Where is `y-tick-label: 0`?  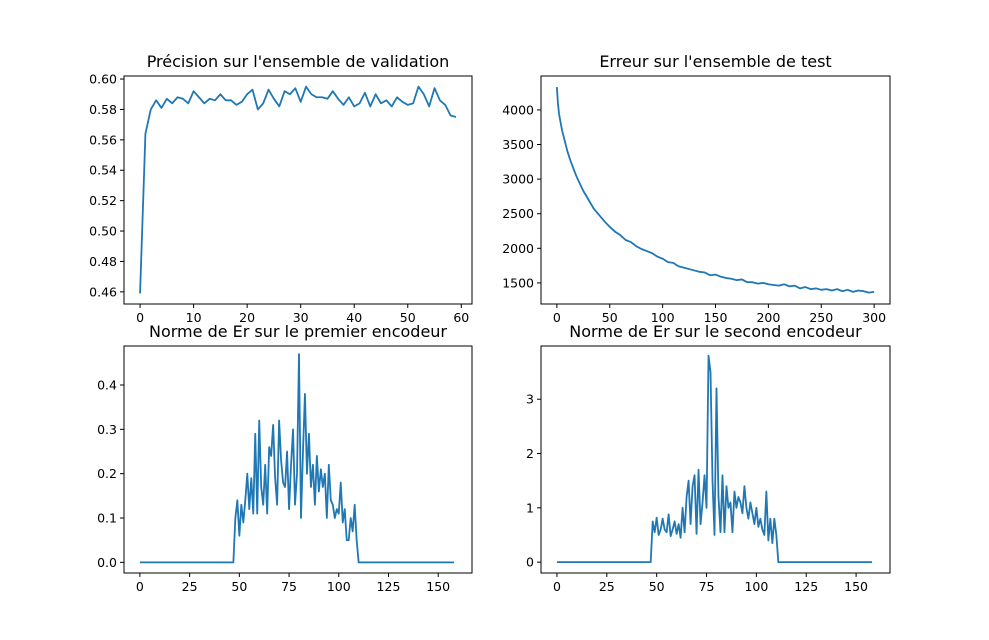 y-tick-label: 0 is located at coordinates (530, 562).